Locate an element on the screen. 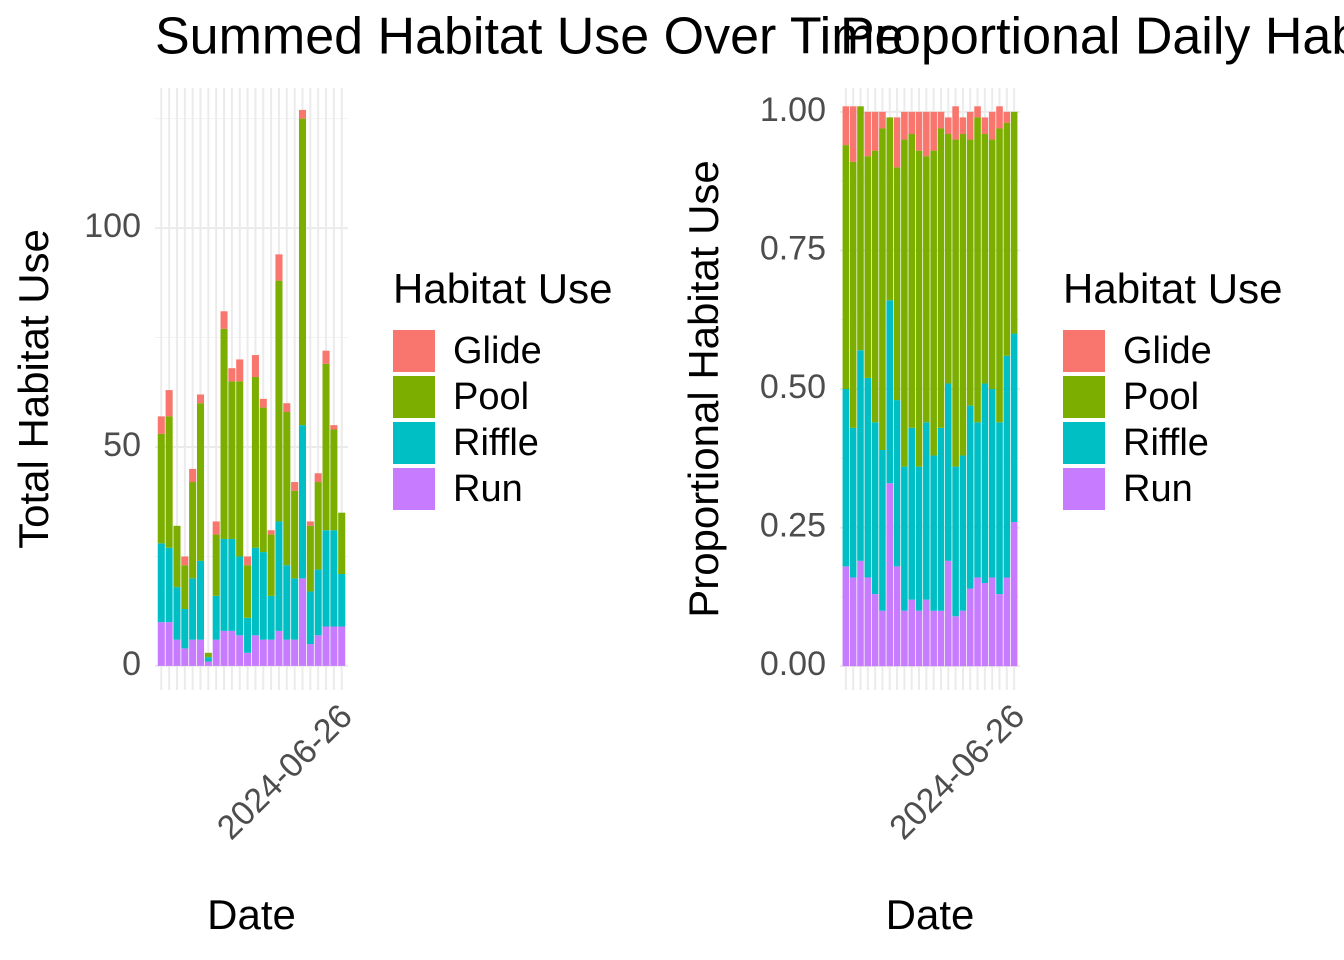  y-axis-title: Total Habitat Use is located at coordinates (33, 389).